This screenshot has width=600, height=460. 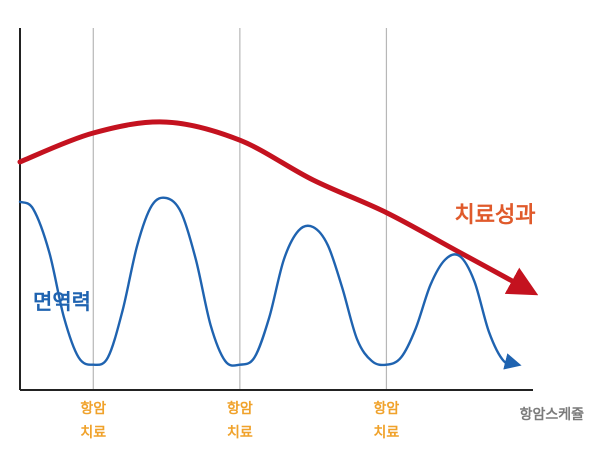 I want to click on x-tick-label-2-line2: 치료, so click(x=240, y=433).